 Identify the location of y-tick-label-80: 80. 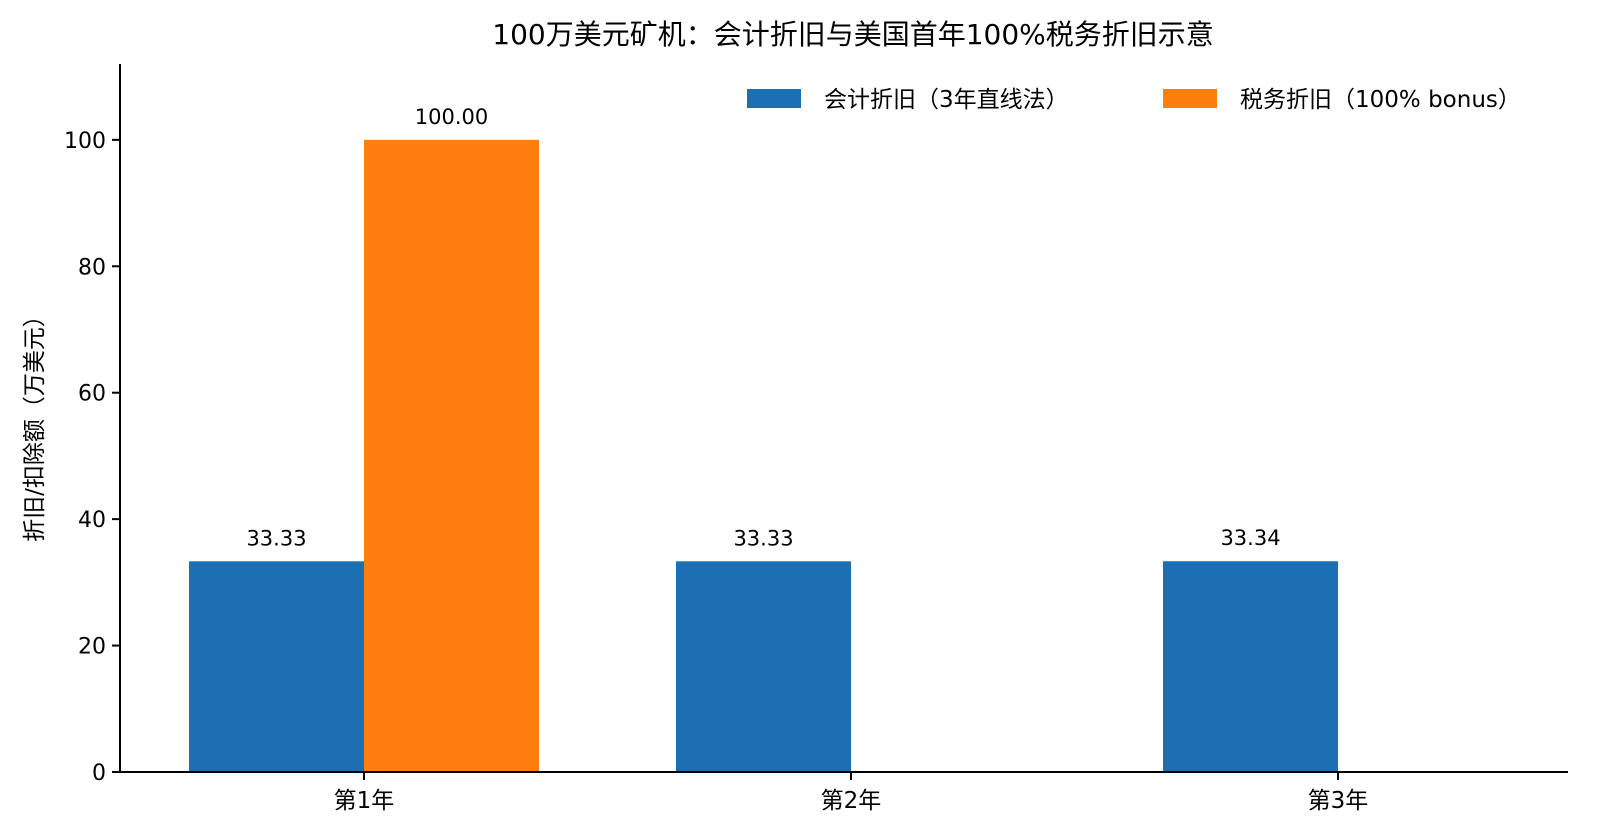
(92, 267).